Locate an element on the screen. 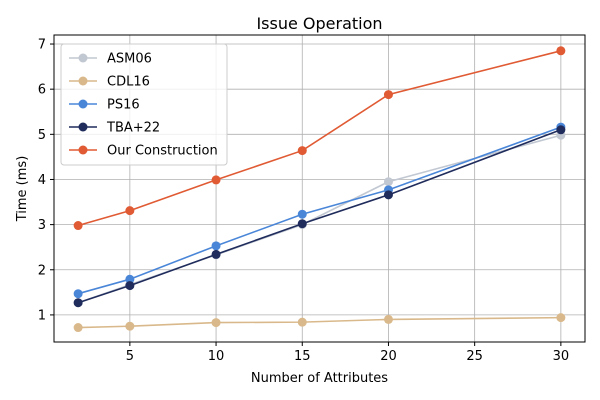 This screenshot has height=400, width=600. series-cdl16 is located at coordinates (319, 323).